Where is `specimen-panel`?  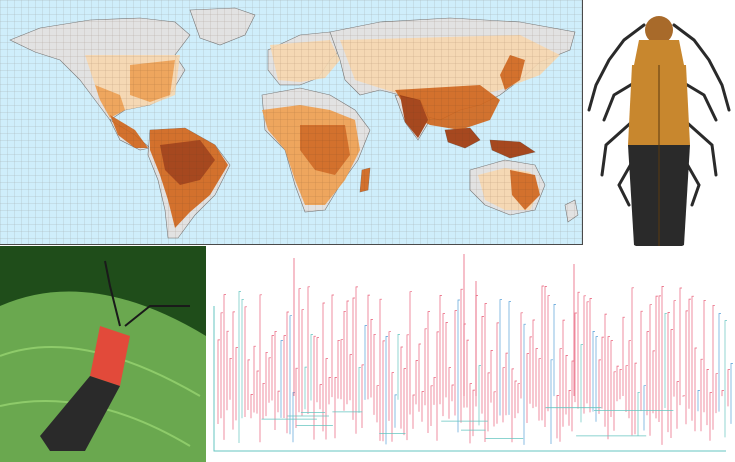
specimen-panel is located at coordinates (659, 131).